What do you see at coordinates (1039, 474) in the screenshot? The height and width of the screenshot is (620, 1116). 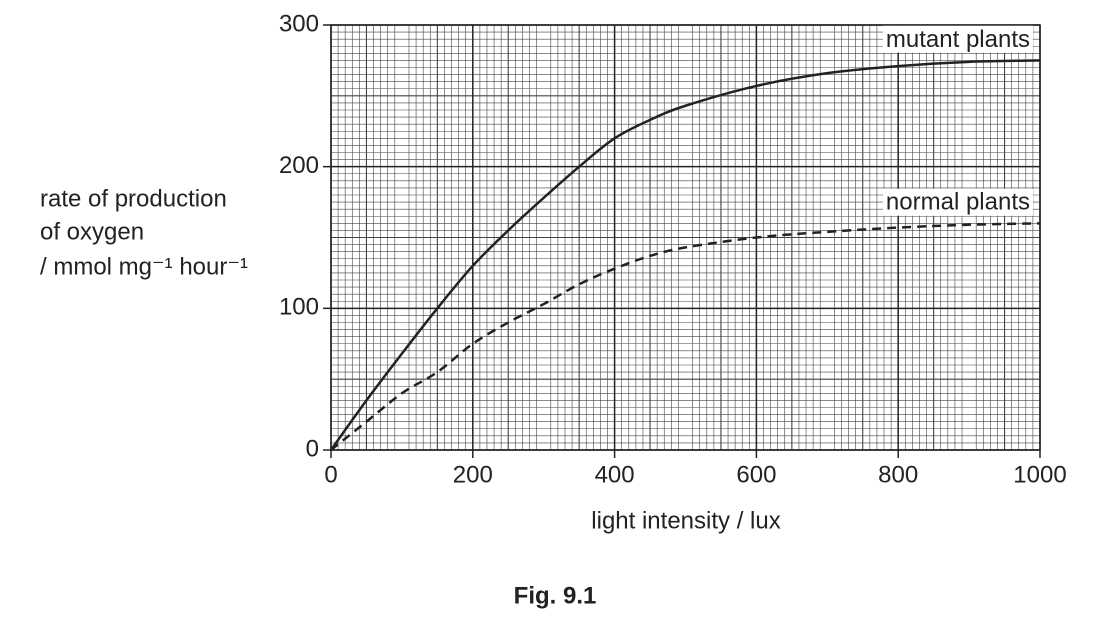 I see `x-tick-label: 1000` at bounding box center [1039, 474].